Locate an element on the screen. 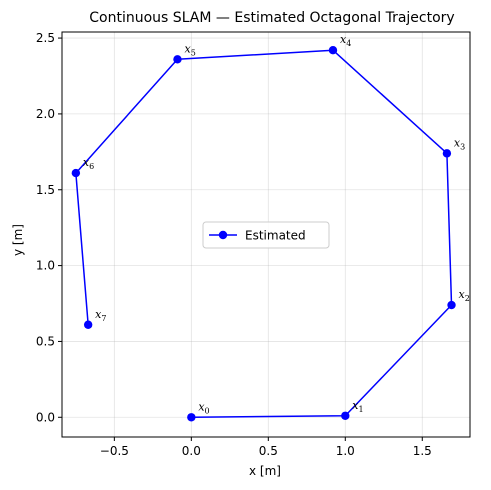  x-axis-label: x [m] is located at coordinates (265, 471).